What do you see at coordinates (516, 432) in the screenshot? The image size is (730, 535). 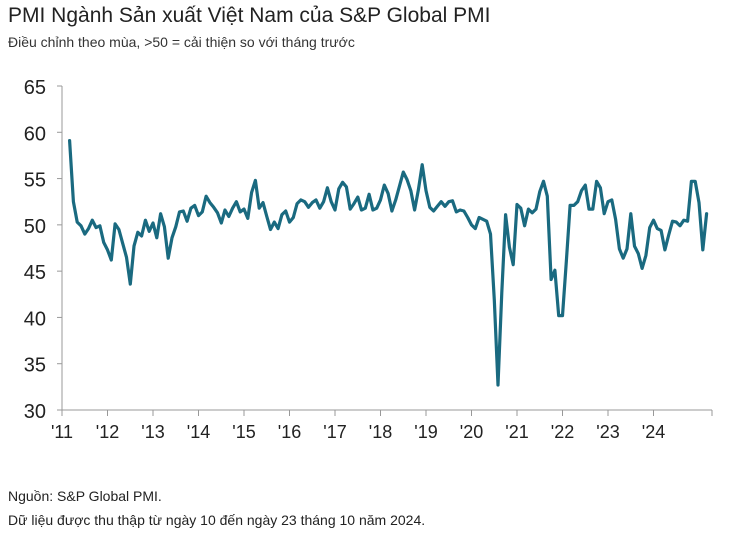 I see `x-tick-label: '21` at bounding box center [516, 432].